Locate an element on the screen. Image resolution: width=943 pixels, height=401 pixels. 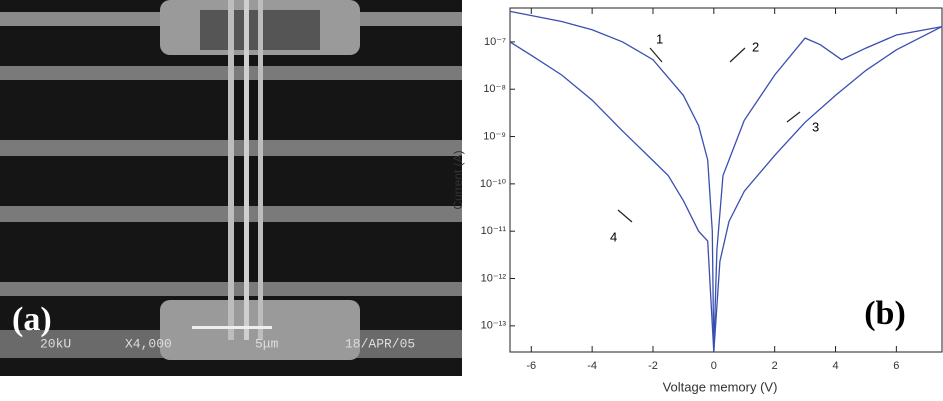
sem-caption: 5μm is located at coordinates (267, 343).